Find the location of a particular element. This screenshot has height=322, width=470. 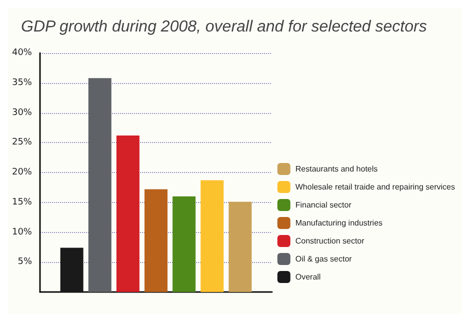

legend-label: Oil & gas sector is located at coordinates (323, 259).